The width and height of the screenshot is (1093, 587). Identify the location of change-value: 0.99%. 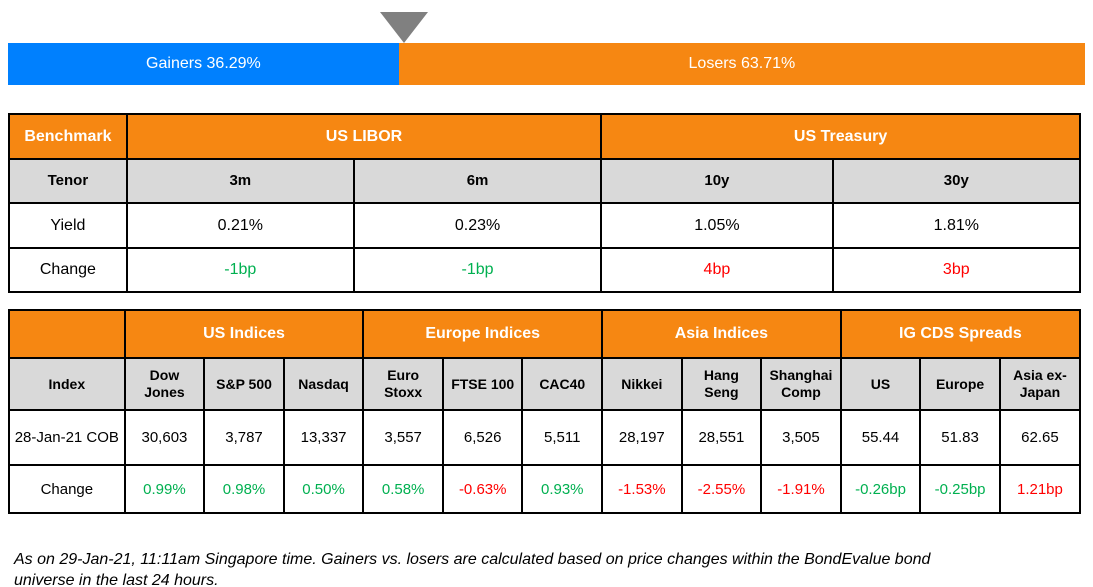
(164, 489).